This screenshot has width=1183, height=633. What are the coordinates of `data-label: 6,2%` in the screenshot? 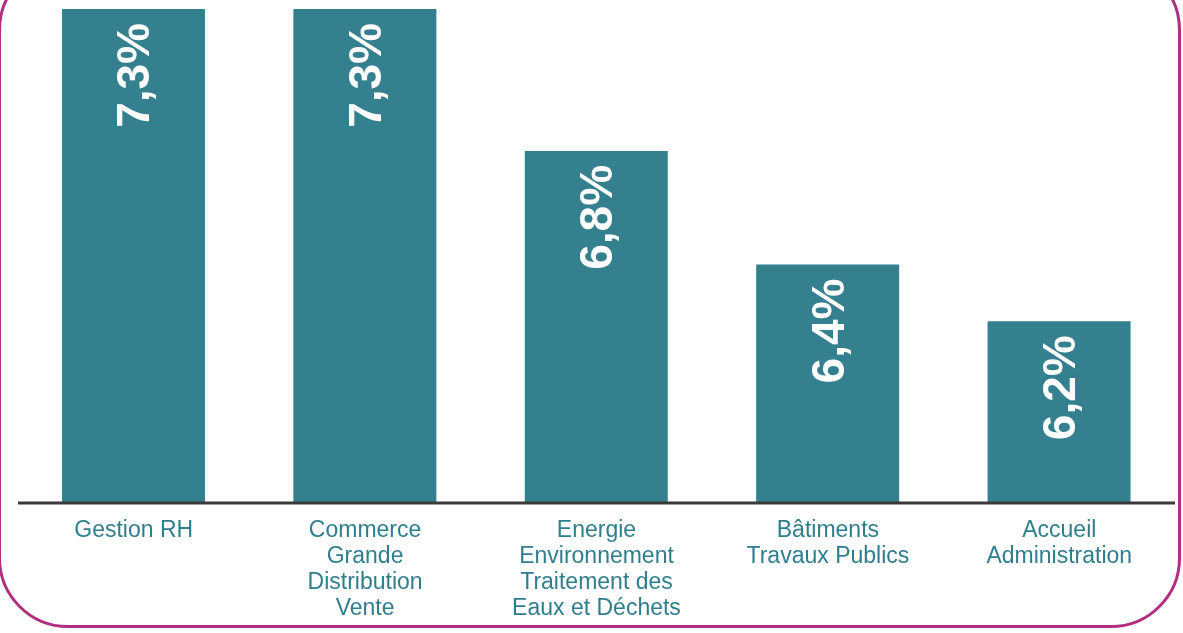 It's located at (1059, 388).